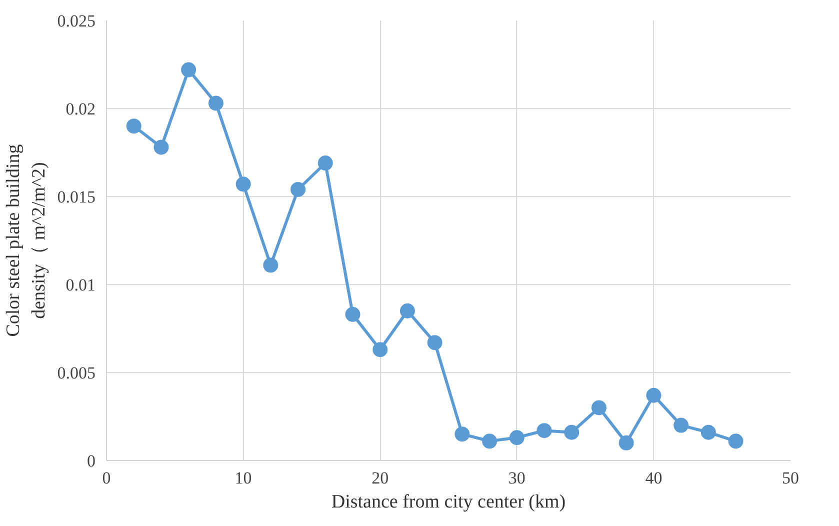 This screenshot has height=526, width=839. I want to click on x-tick-label: 10, so click(243, 478).